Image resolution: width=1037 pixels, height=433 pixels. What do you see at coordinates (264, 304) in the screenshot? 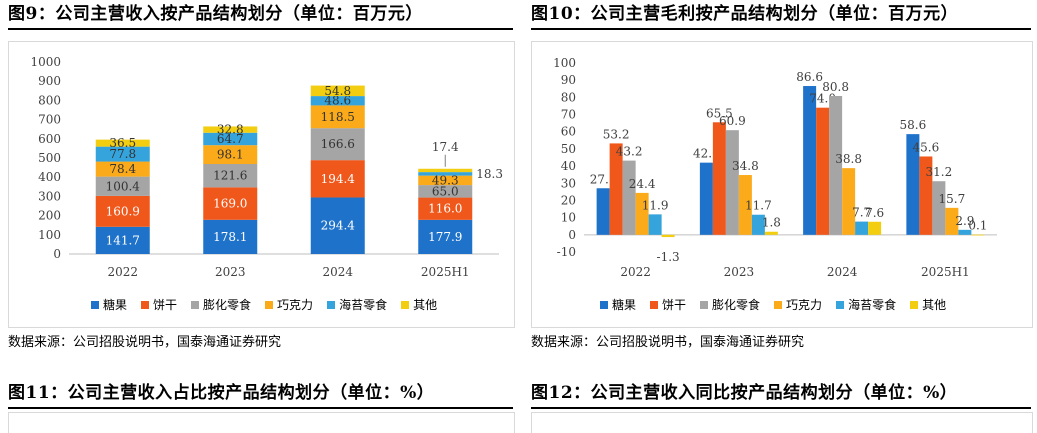
I see `fig9-legend: 糖果 饼干 膨化零食 巧克力 海苔零食 其他` at bounding box center [264, 304].